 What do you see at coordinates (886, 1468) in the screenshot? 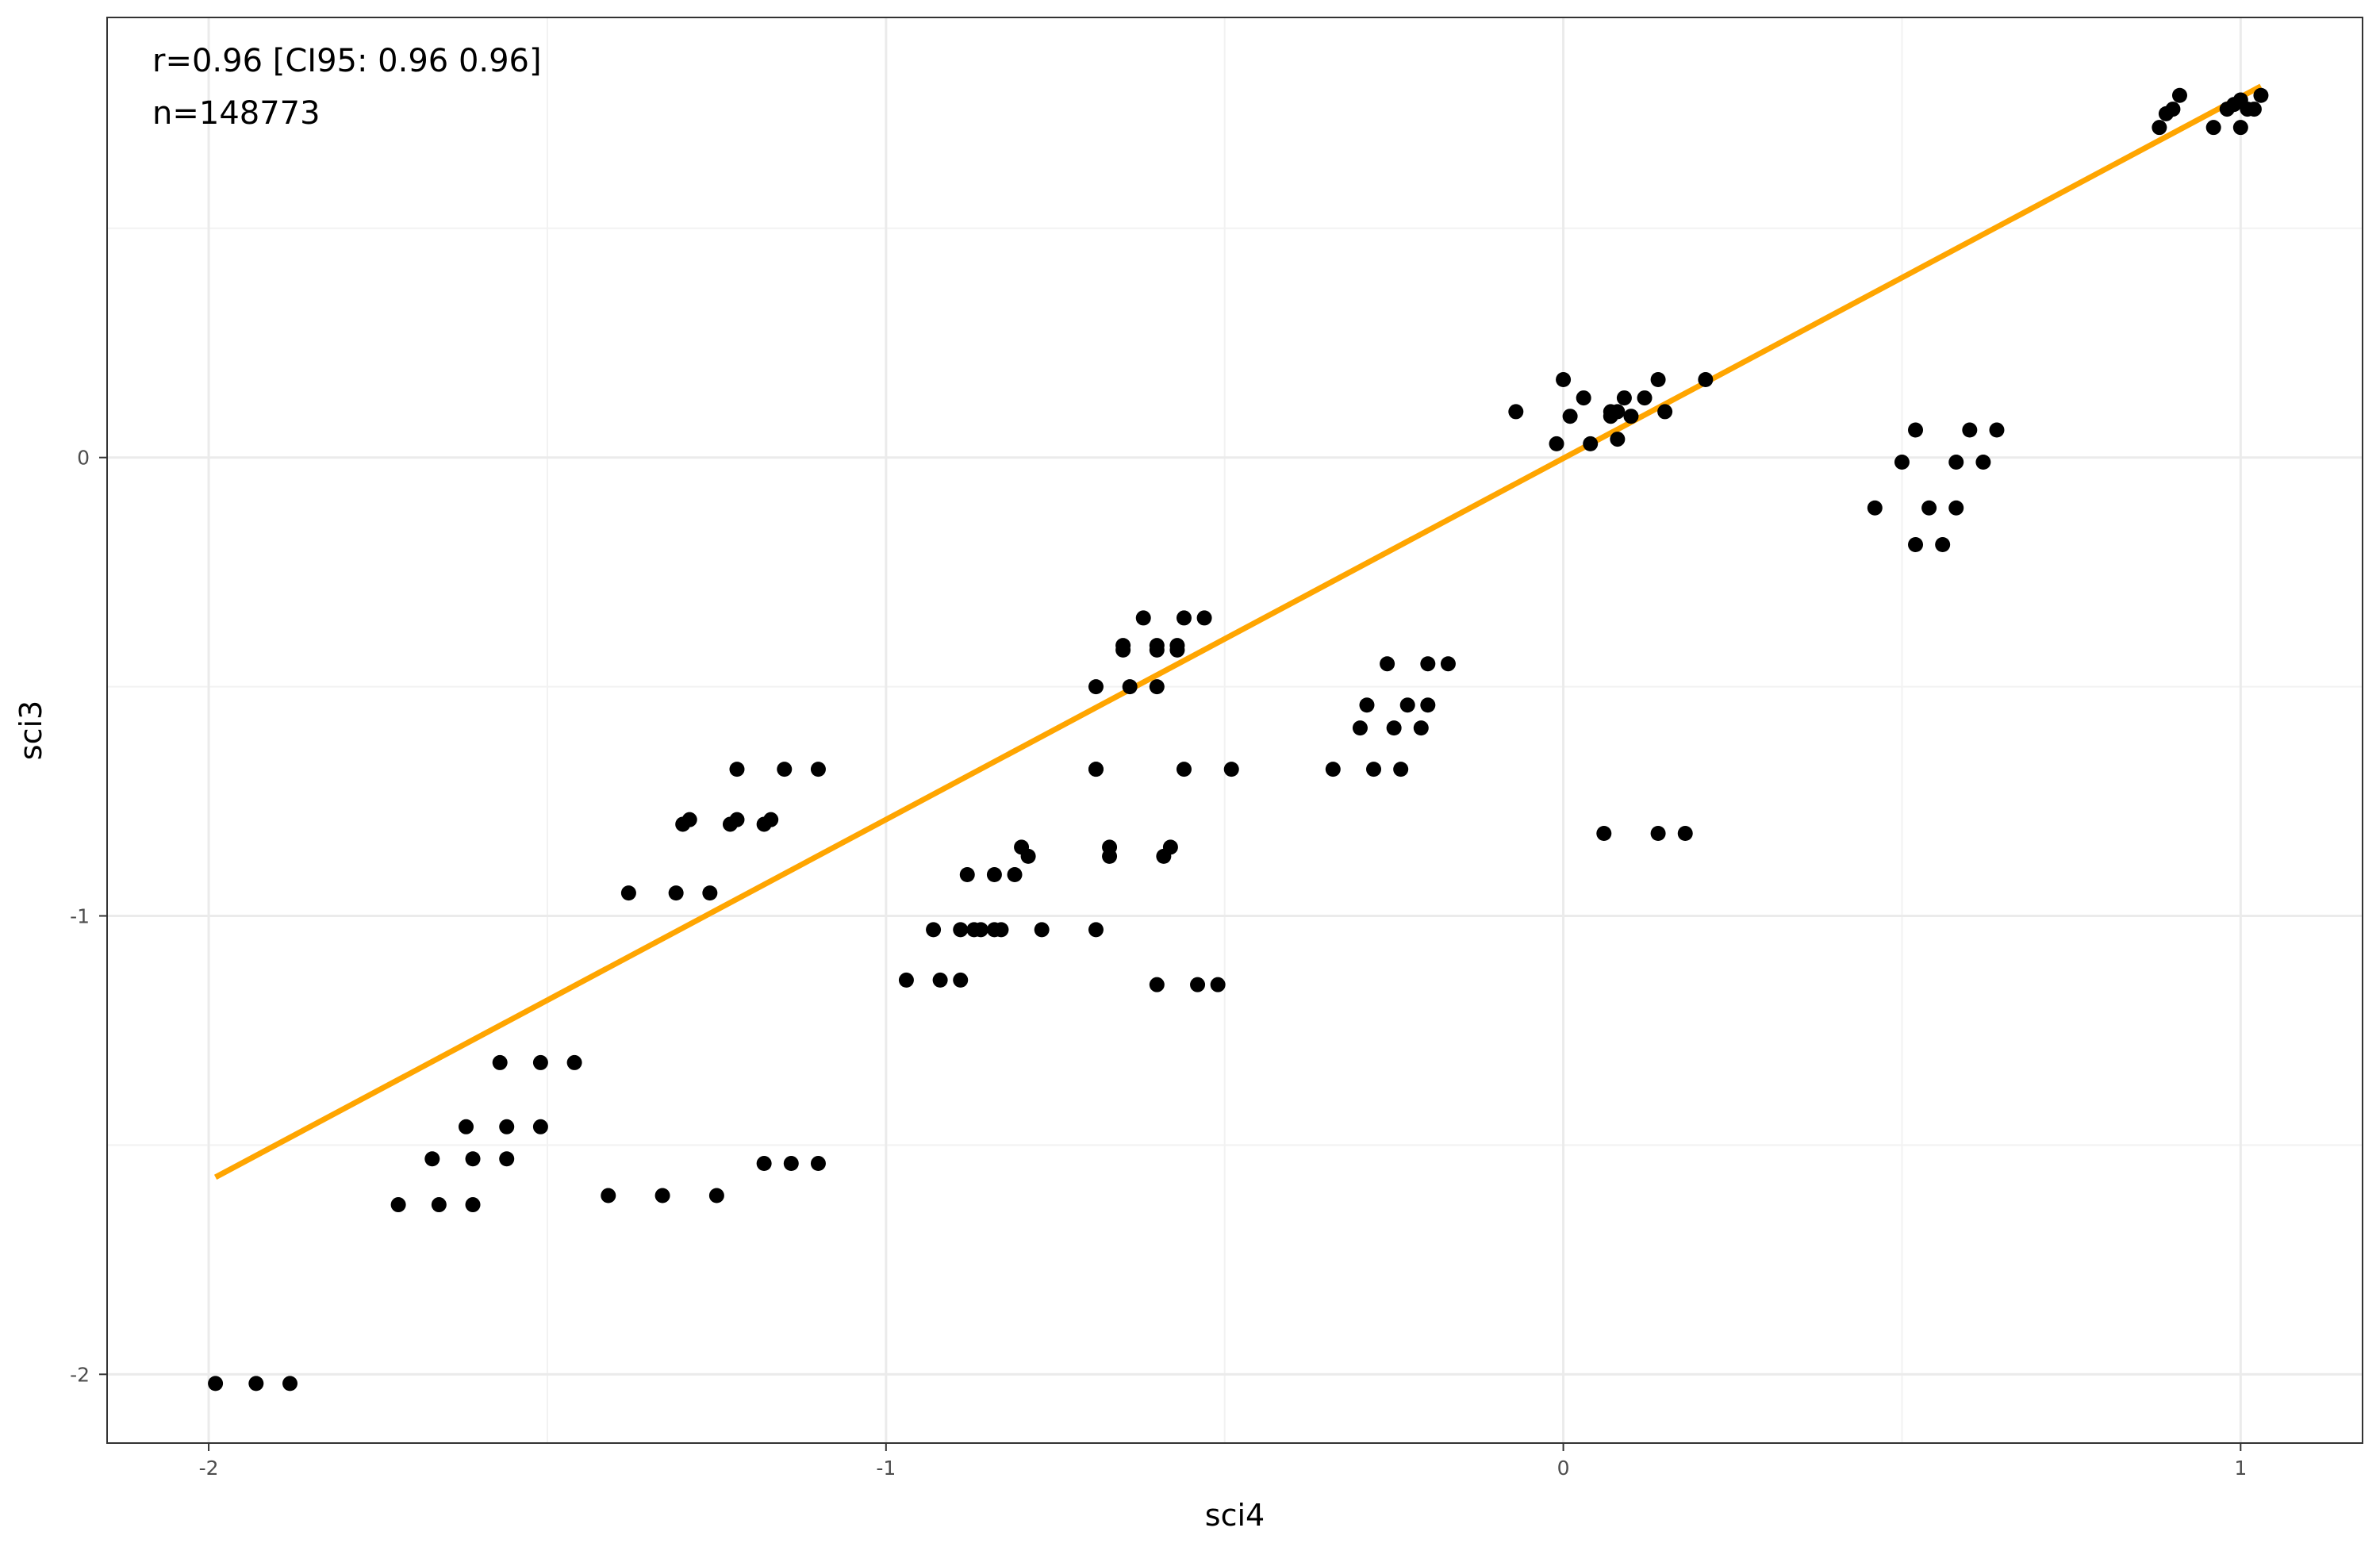
I see `x-tick-label: -1` at bounding box center [886, 1468].